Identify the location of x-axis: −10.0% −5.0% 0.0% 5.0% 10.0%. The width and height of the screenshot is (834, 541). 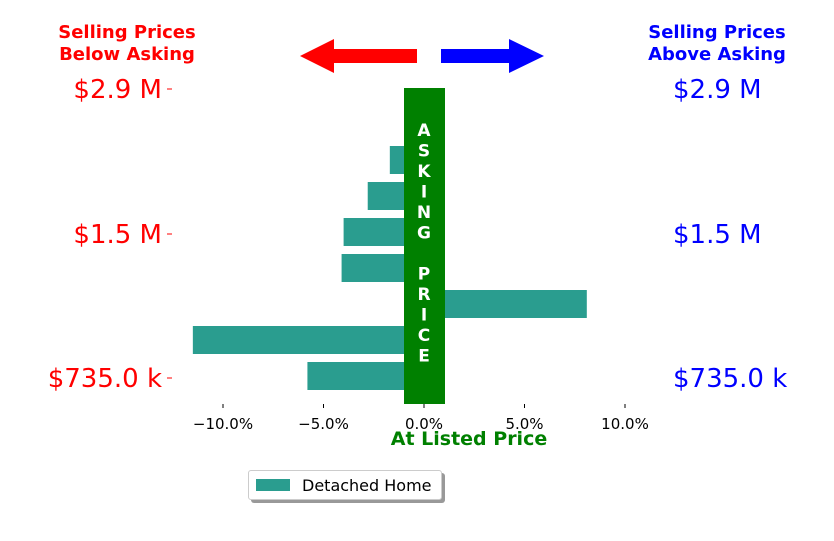
(421, 418).